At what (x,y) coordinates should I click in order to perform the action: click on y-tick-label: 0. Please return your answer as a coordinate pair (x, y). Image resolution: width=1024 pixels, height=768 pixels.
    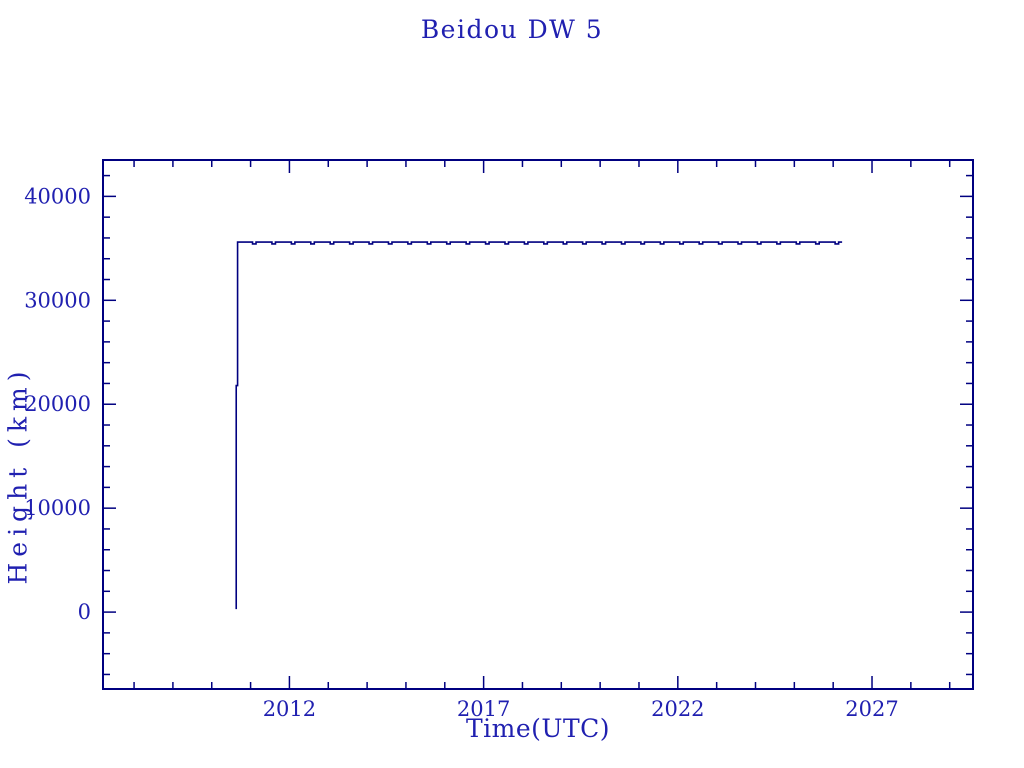
    Looking at the image, I should click on (84, 612).